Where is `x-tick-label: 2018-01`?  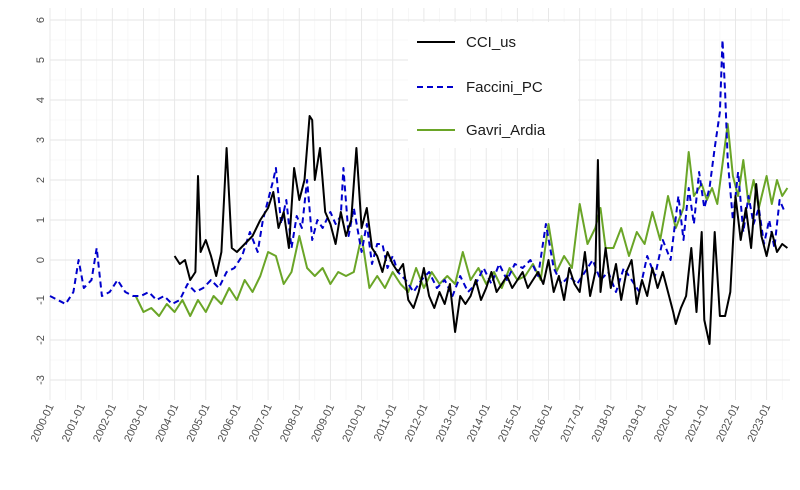 x-tick-label: 2018-01 is located at coordinates (604, 423).